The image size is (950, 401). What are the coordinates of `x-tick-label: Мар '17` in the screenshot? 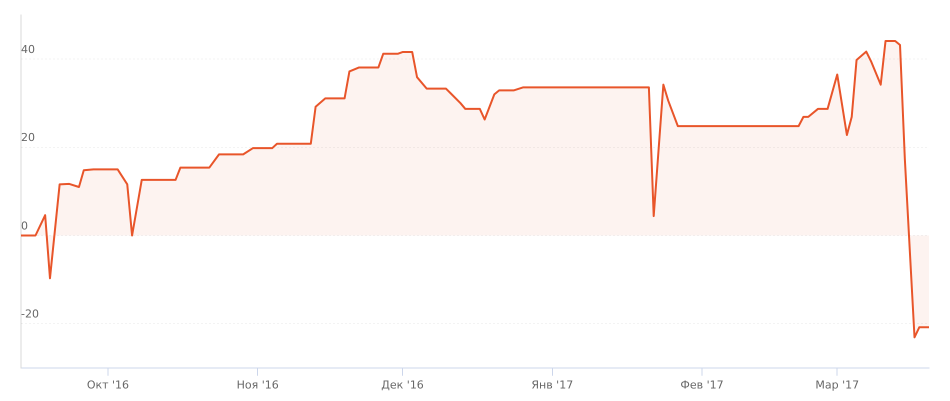 It's located at (837, 385).